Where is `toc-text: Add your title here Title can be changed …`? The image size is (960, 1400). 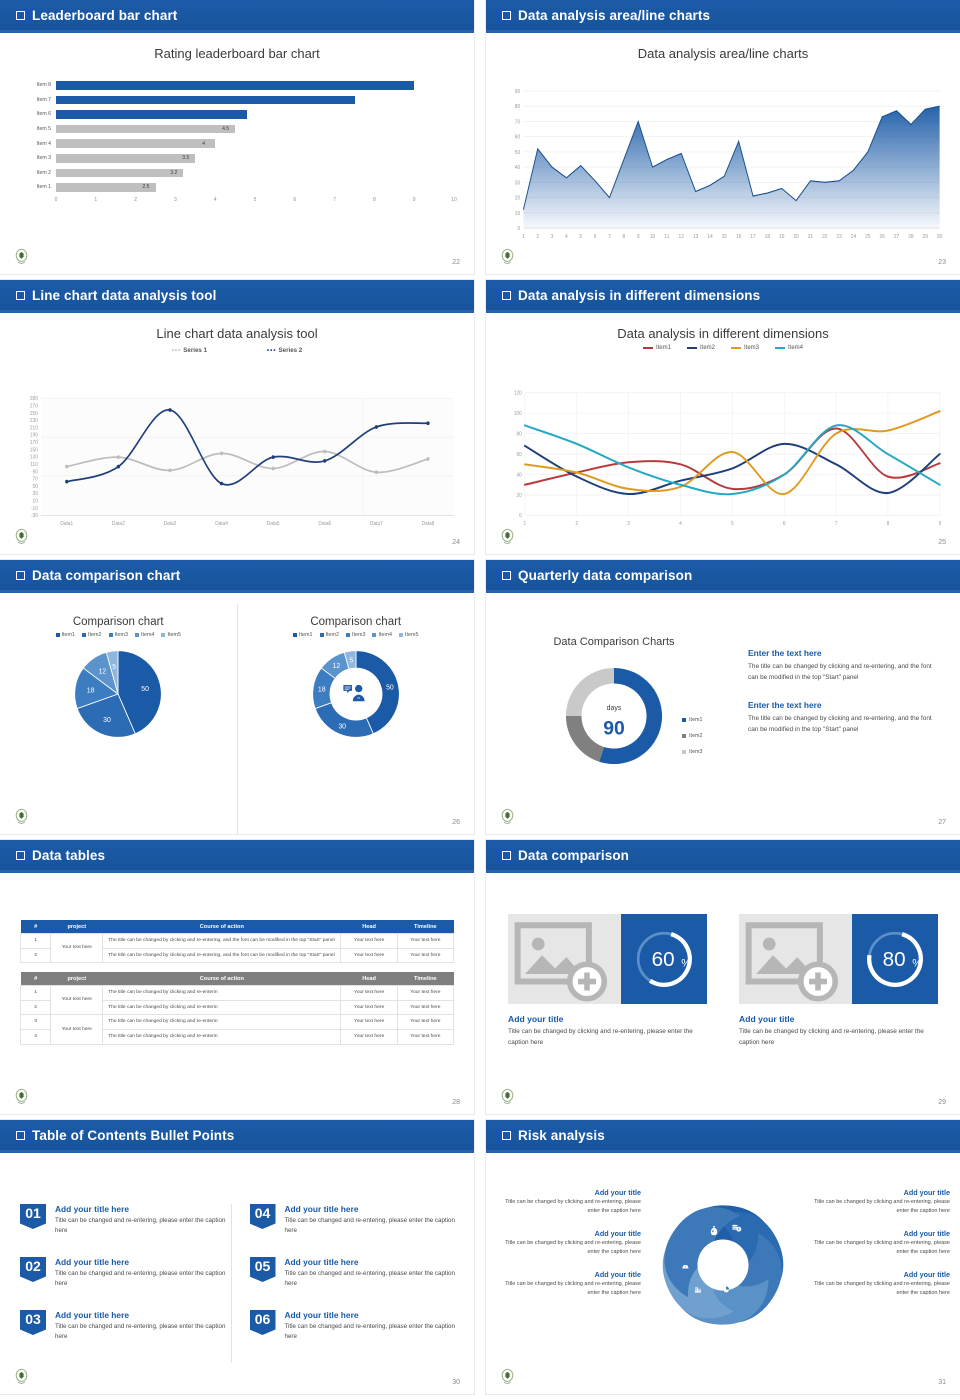
toc-text: Add your title here Title can be changed … is located at coordinates (373, 1273).